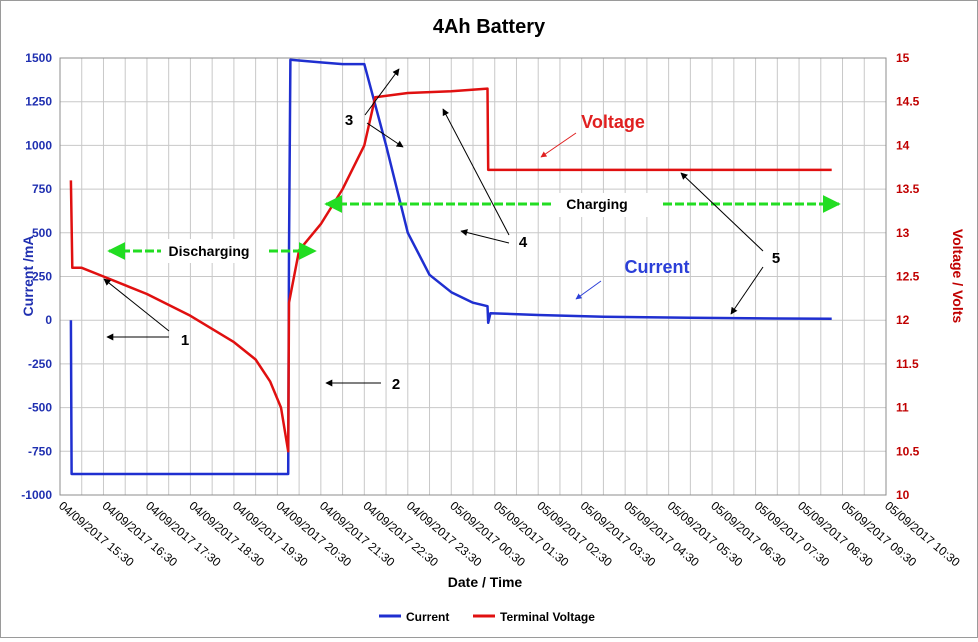 The height and width of the screenshot is (642, 978). I want to click on y-left-tick-label: -250, so click(40, 364).